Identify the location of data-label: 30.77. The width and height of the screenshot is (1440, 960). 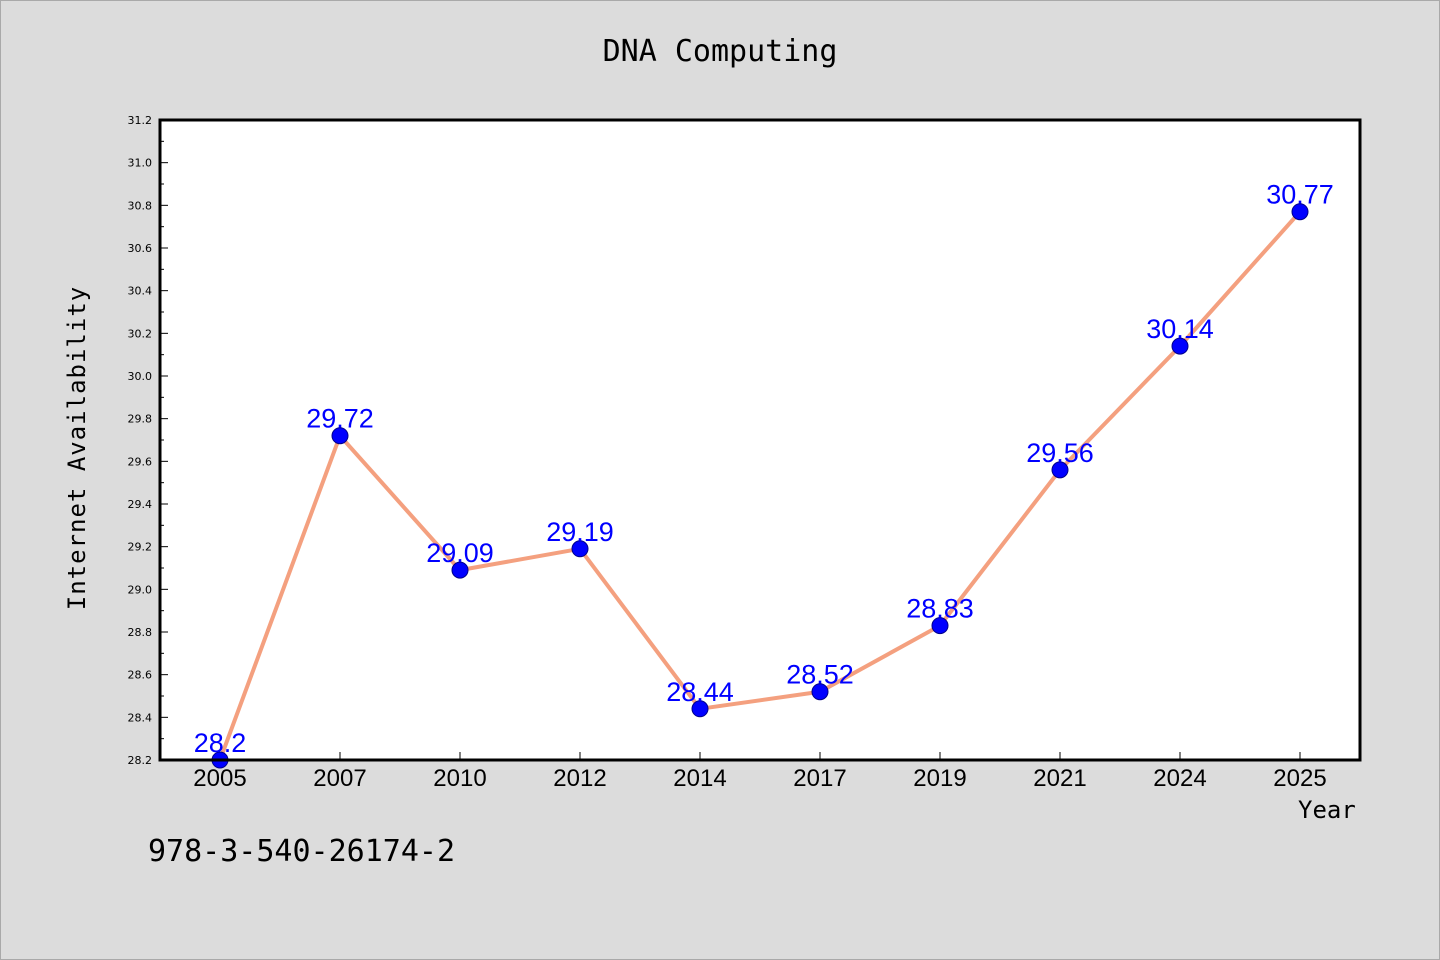
(1300, 195).